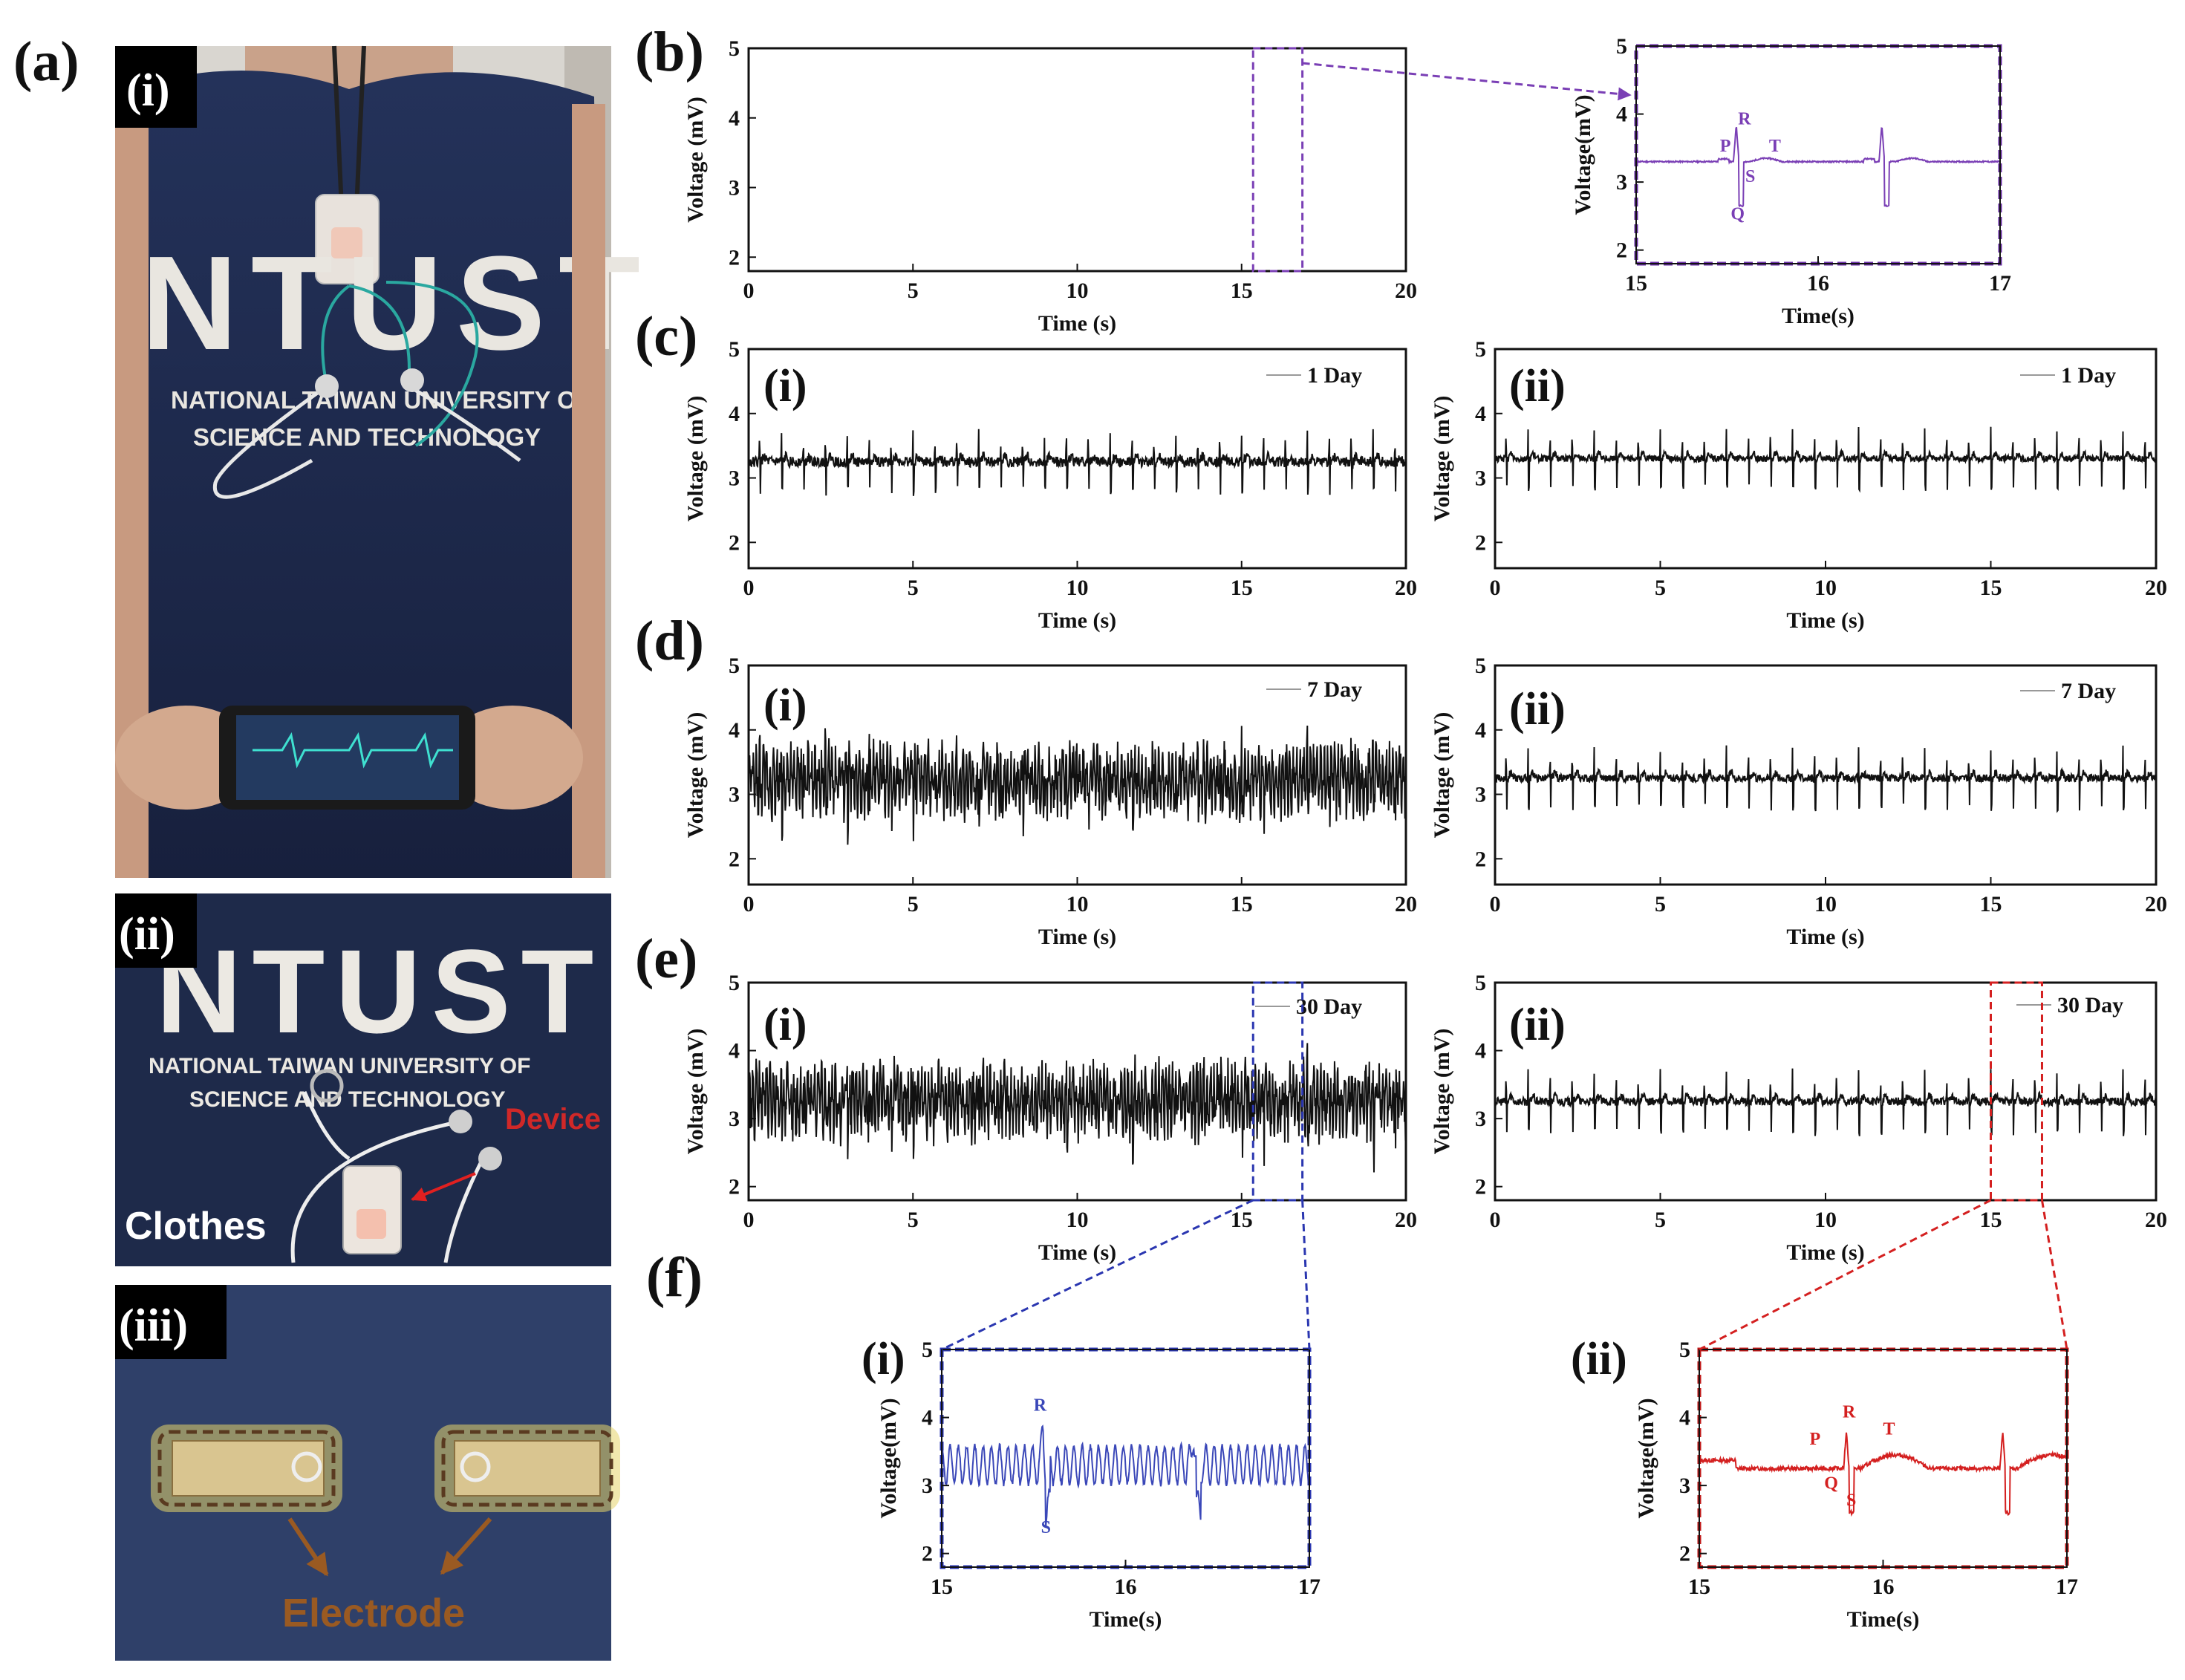 Image resolution: width=2185 pixels, height=1680 pixels. I want to click on shirt-text-sub1-ii: NATIONAL TAIWAN UNIVERSITY OF, so click(339, 1066).